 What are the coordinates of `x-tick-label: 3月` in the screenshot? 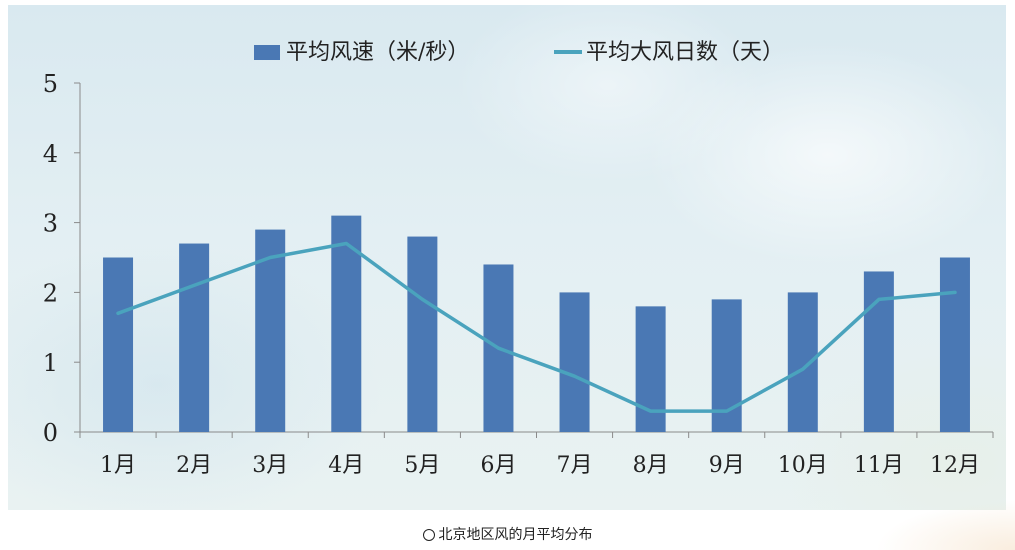 It's located at (270, 465).